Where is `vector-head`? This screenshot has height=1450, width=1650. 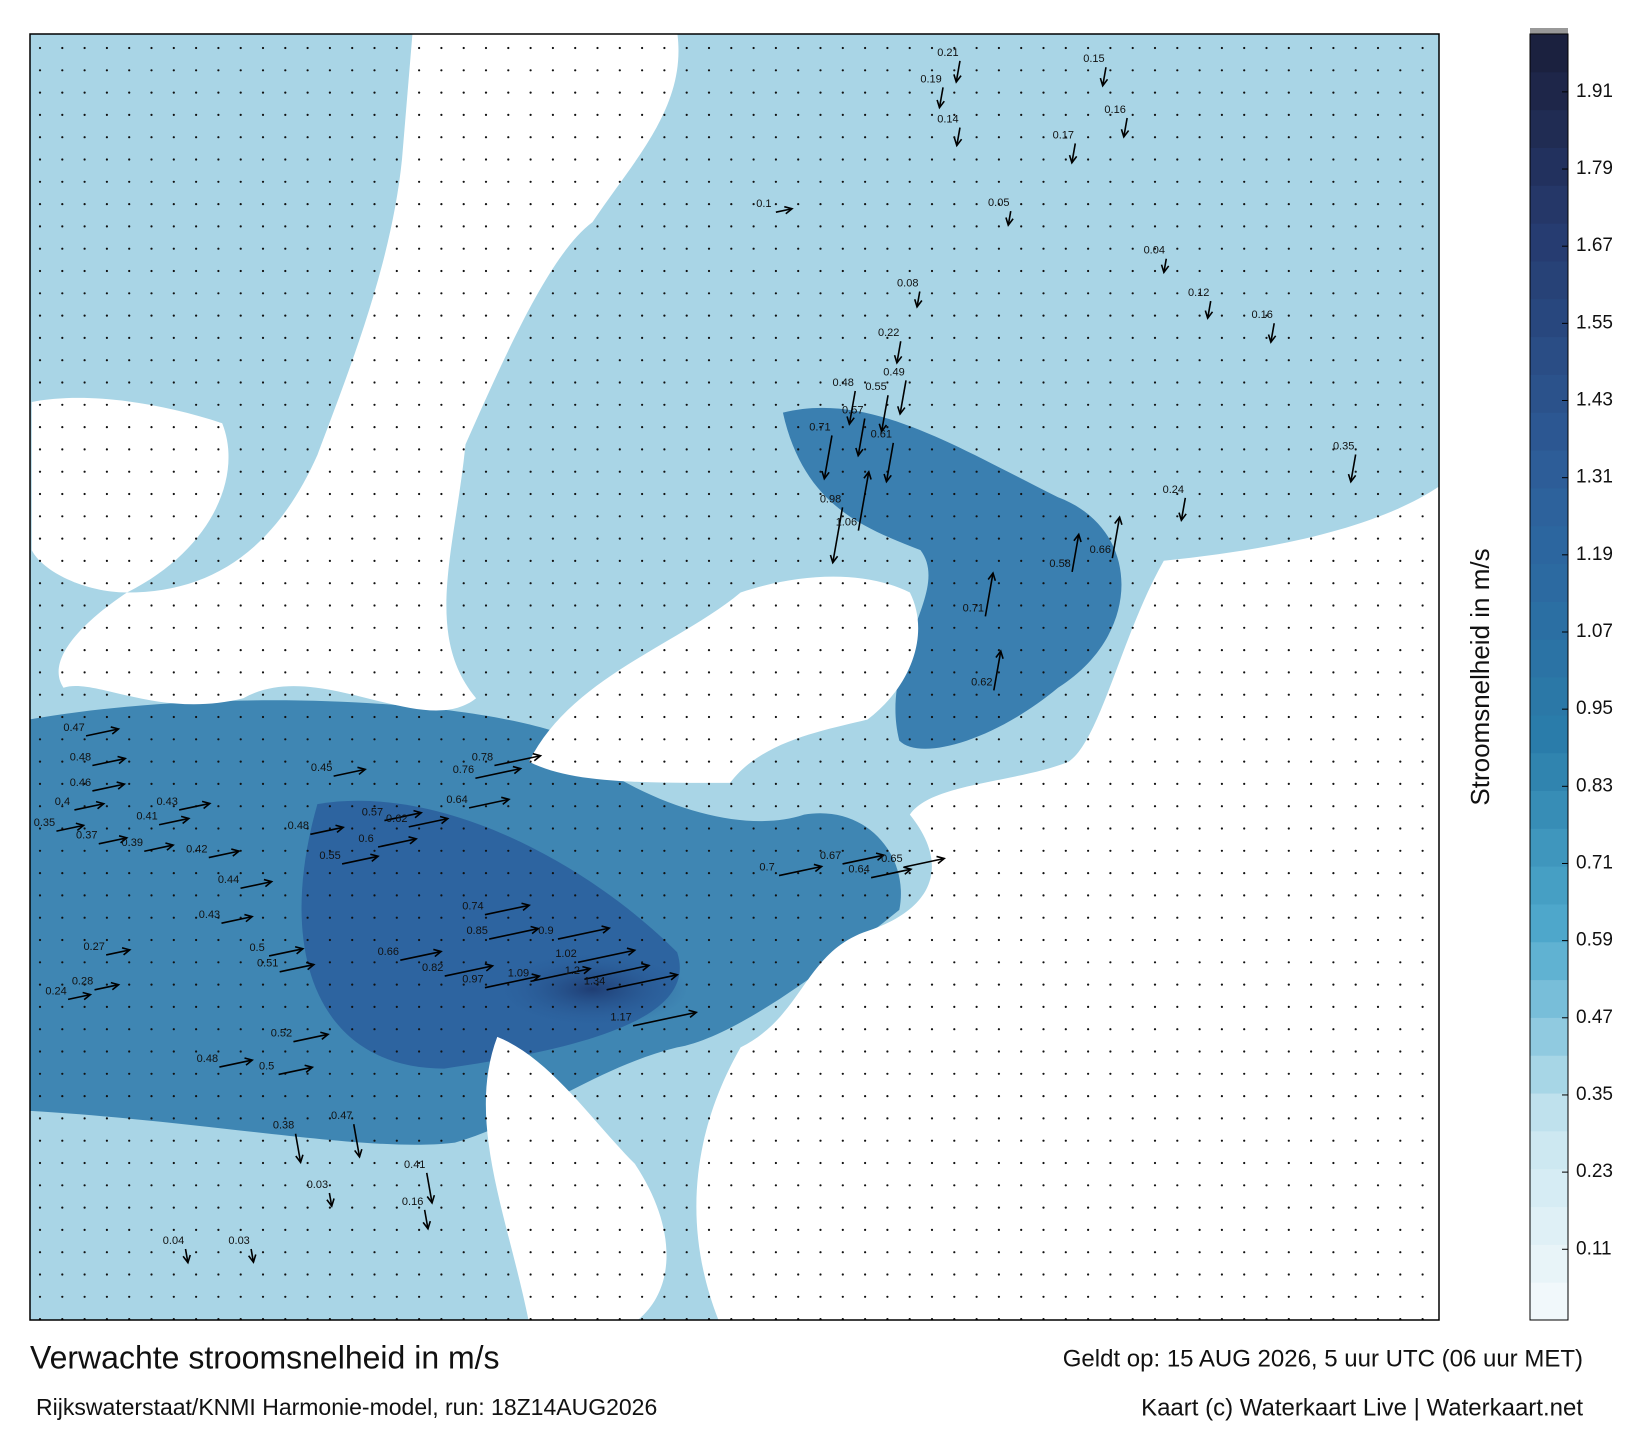 vector-head is located at coordinates (299, 950).